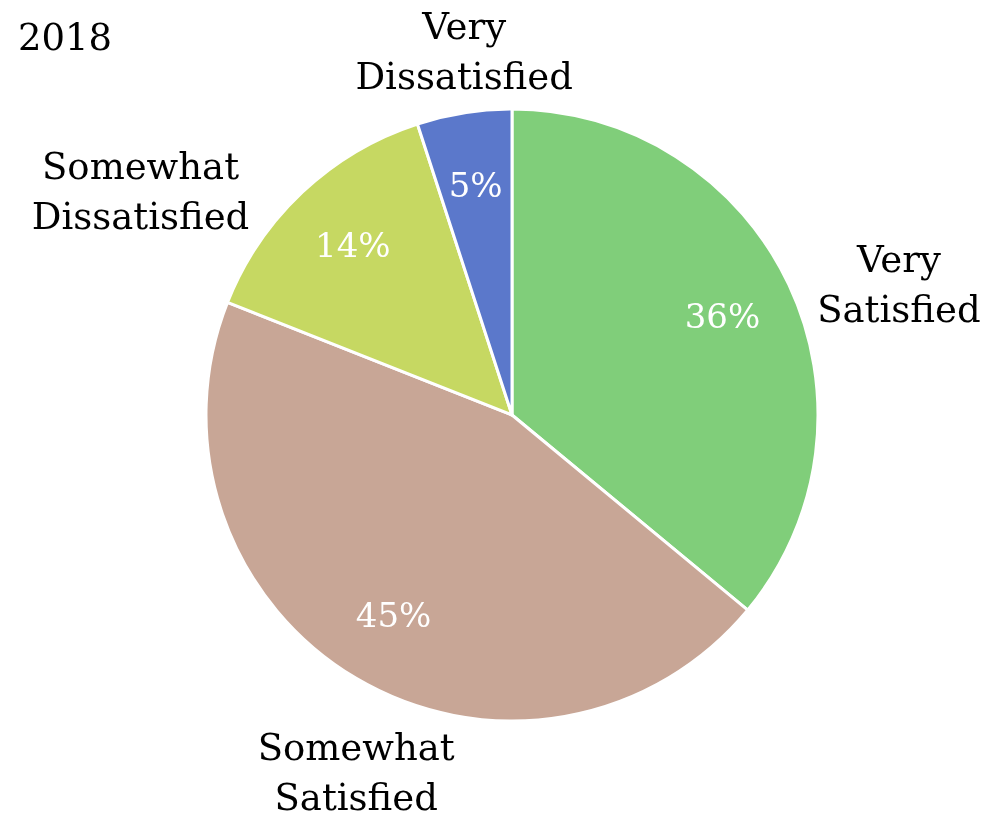 This screenshot has height=824, width=1002. What do you see at coordinates (65, 37) in the screenshot?
I see `chart-title: 2018` at bounding box center [65, 37].